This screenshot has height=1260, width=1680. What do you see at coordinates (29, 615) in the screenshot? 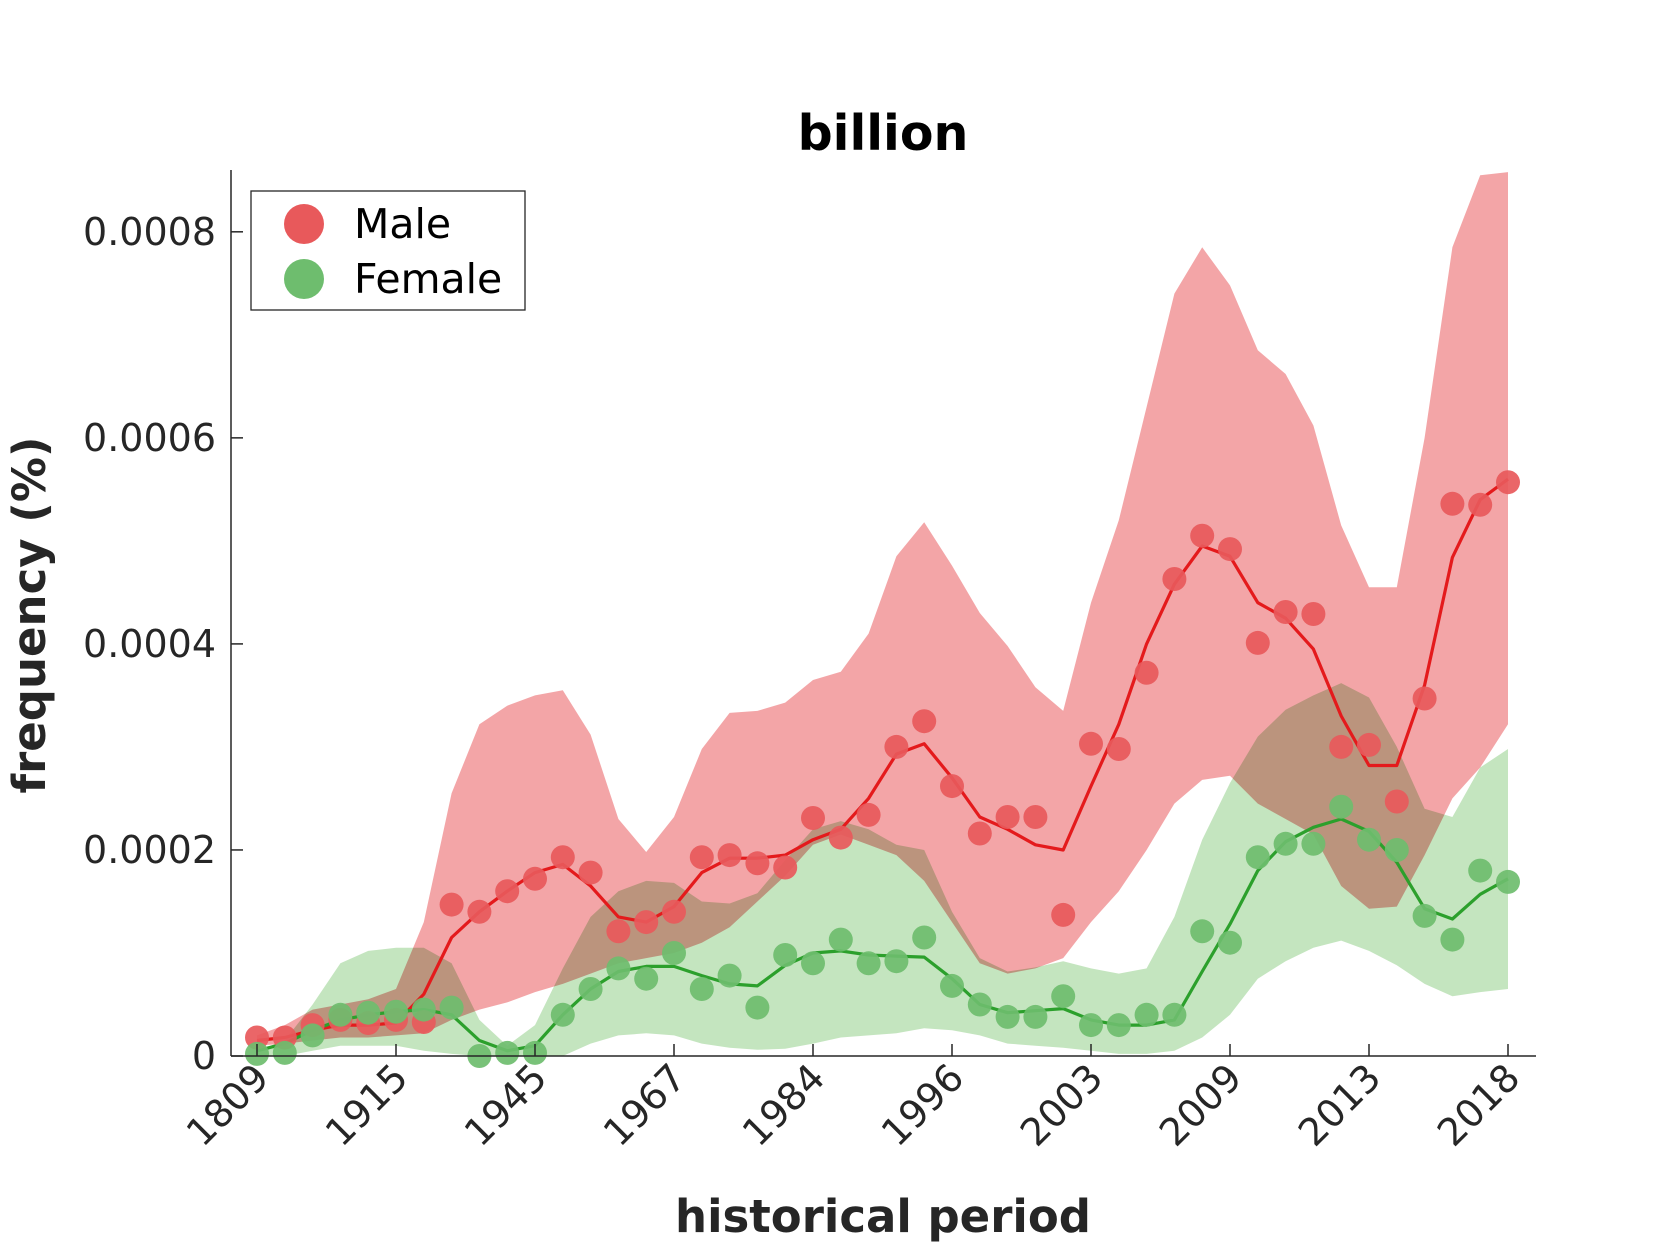
I see `y-axis-label: frequency (%)` at bounding box center [29, 615].